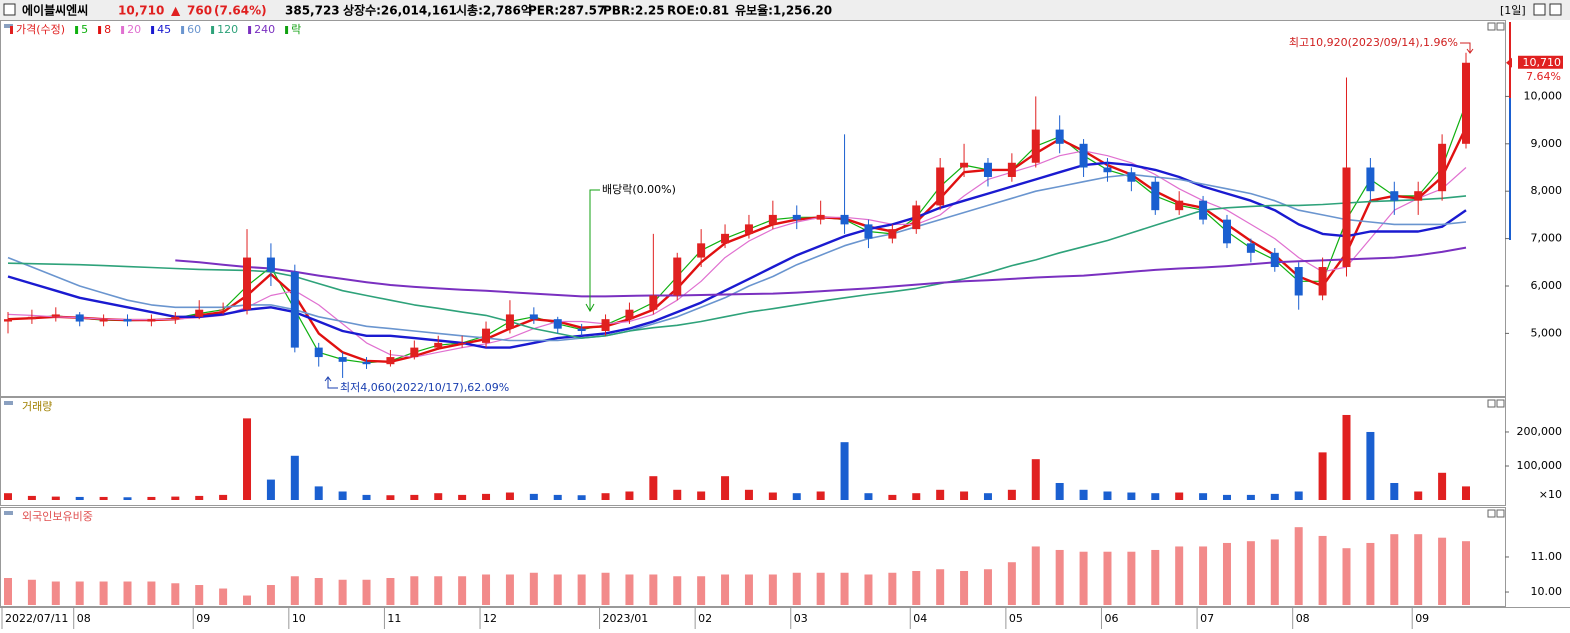  What do you see at coordinates (1373, 42) in the screenshot?
I see `high-note: 최고10,920(2023/09/14),1.96%` at bounding box center [1373, 42].